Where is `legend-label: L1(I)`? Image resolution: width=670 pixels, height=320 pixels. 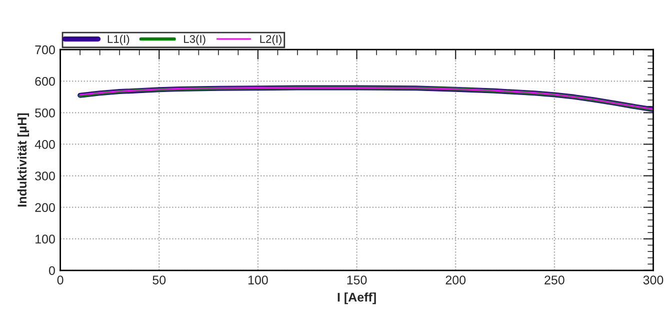
legend-label: L1(I) is located at coordinates (119, 40).